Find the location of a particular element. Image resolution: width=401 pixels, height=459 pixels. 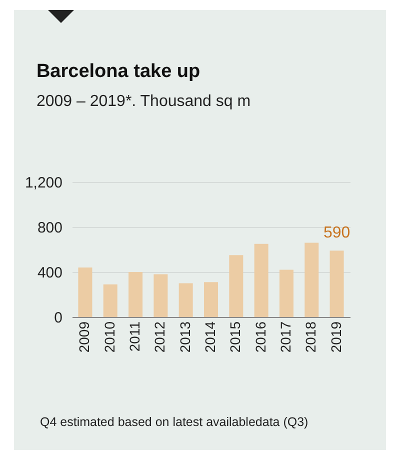

chart-subtitle: 2009 – 2019*. Thousand sq m is located at coordinates (143, 101).